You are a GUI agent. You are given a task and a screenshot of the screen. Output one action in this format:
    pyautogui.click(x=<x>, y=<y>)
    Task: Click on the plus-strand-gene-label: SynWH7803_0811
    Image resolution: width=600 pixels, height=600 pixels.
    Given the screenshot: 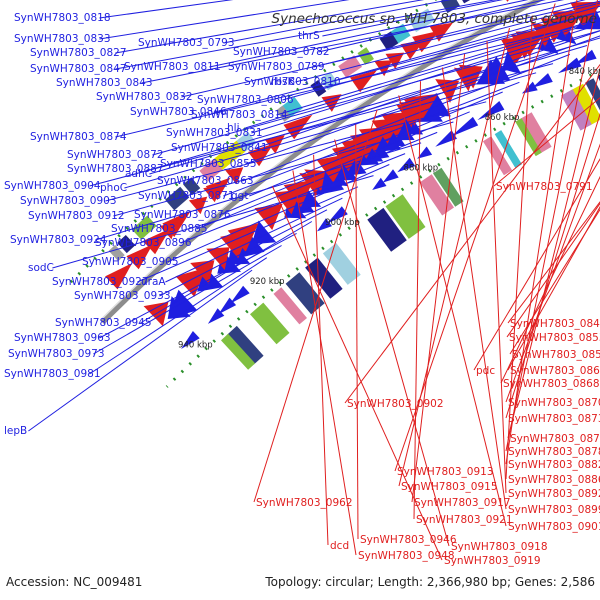 What is the action you would take?
    pyautogui.click(x=172, y=67)
    